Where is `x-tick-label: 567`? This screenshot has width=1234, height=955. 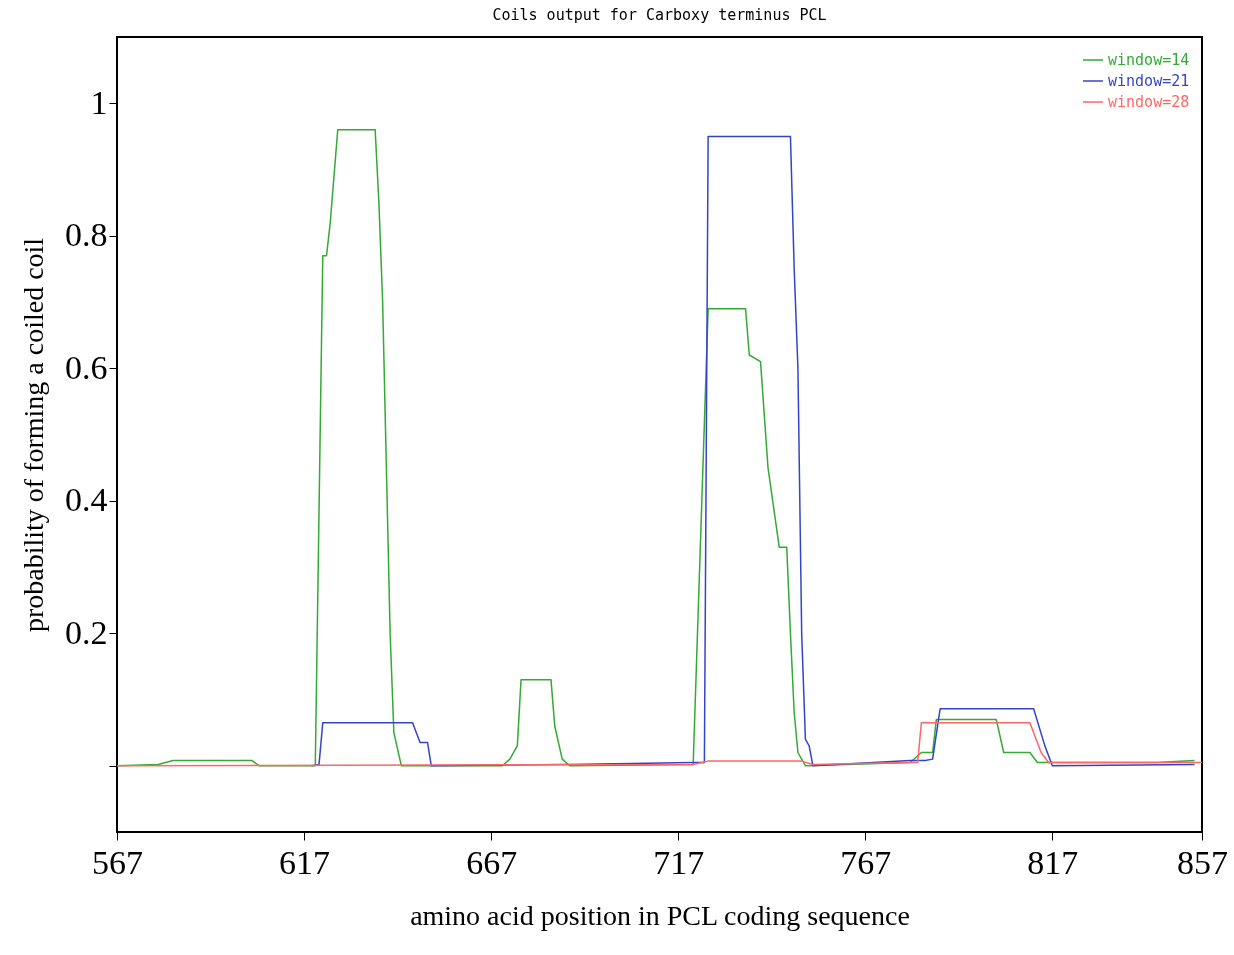
x-tick-label: 567 is located at coordinates (117, 862).